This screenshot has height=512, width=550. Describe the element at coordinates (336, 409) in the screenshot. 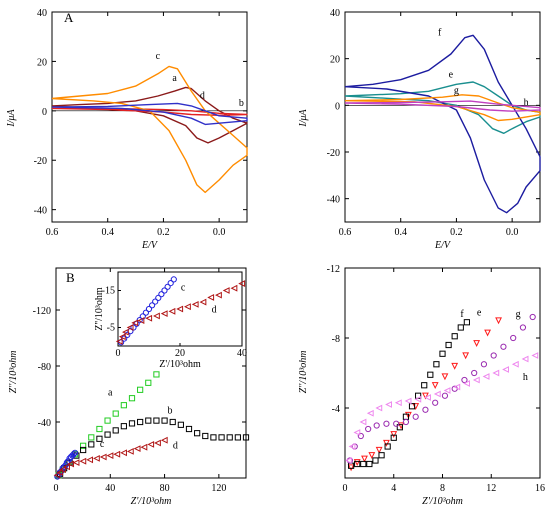

I see `panel-eis2-ytick-label: -4` at that location.